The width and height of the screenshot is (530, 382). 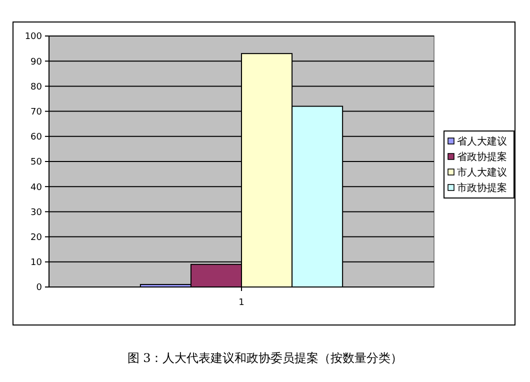 What do you see at coordinates (33, 37) in the screenshot?
I see `y-tick-label: 100` at bounding box center [33, 37].